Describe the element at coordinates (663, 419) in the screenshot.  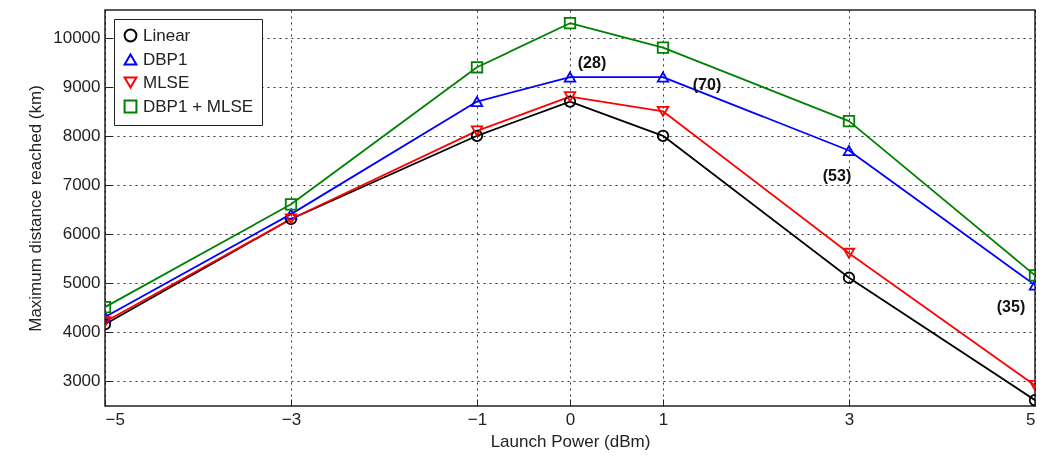
I see `x-tick-label: 1` at that location.